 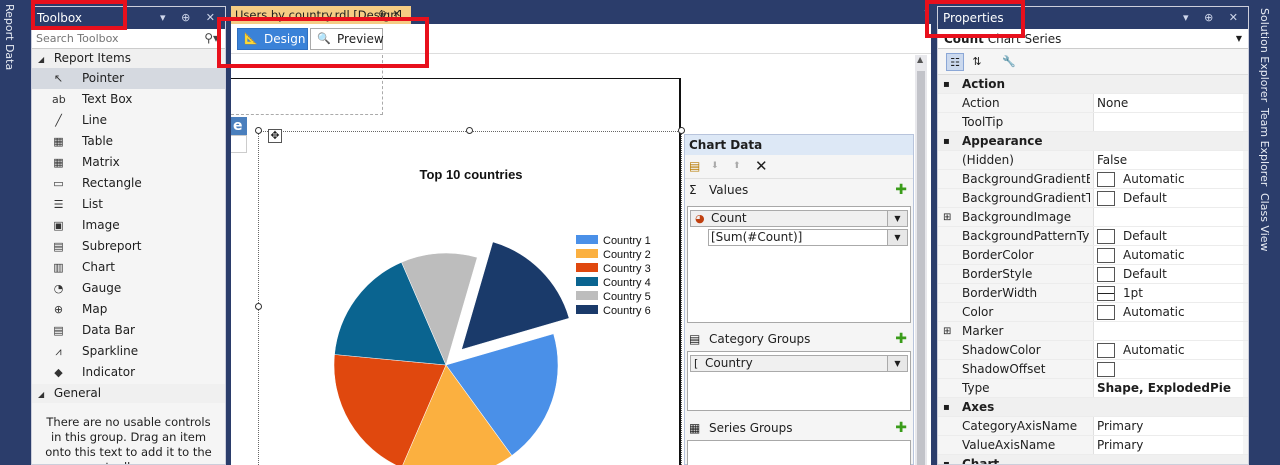 I want to click on pin-icon: ⊕, so click(x=385, y=14).